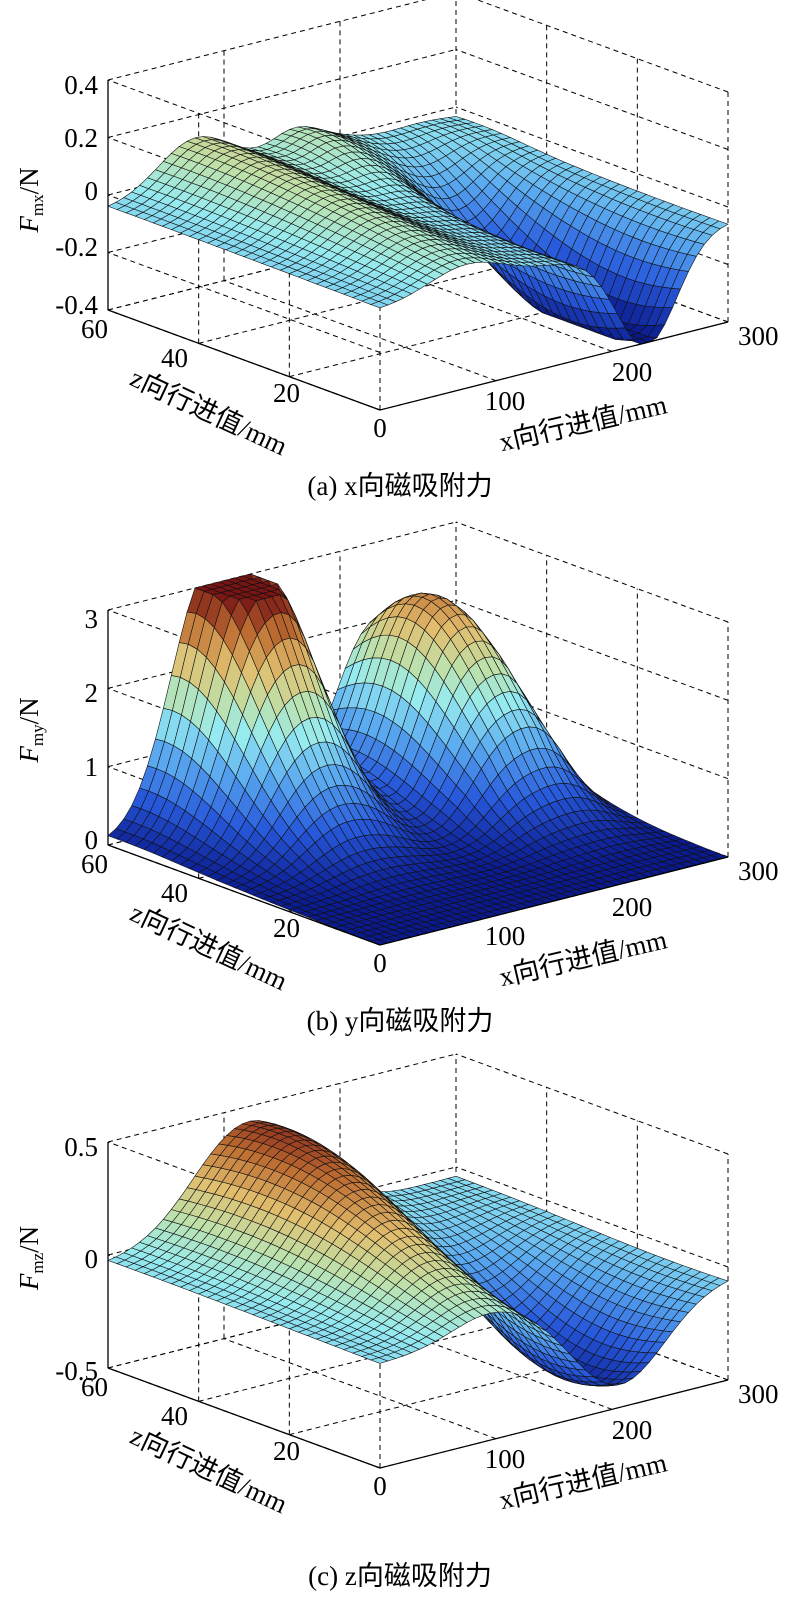 This screenshot has height=1599, width=800. Describe the element at coordinates (400, 1576) in the screenshot. I see `caption: (c) z向磁吸附力` at that location.